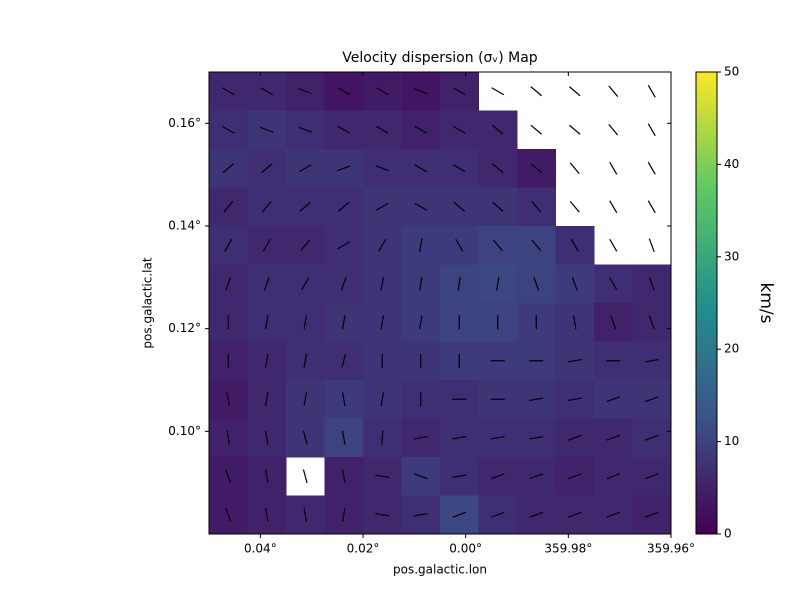 The width and height of the screenshot is (800, 604). What do you see at coordinates (148, 302) in the screenshot?
I see `y-axis-label: pos.galactic.lat` at bounding box center [148, 302].